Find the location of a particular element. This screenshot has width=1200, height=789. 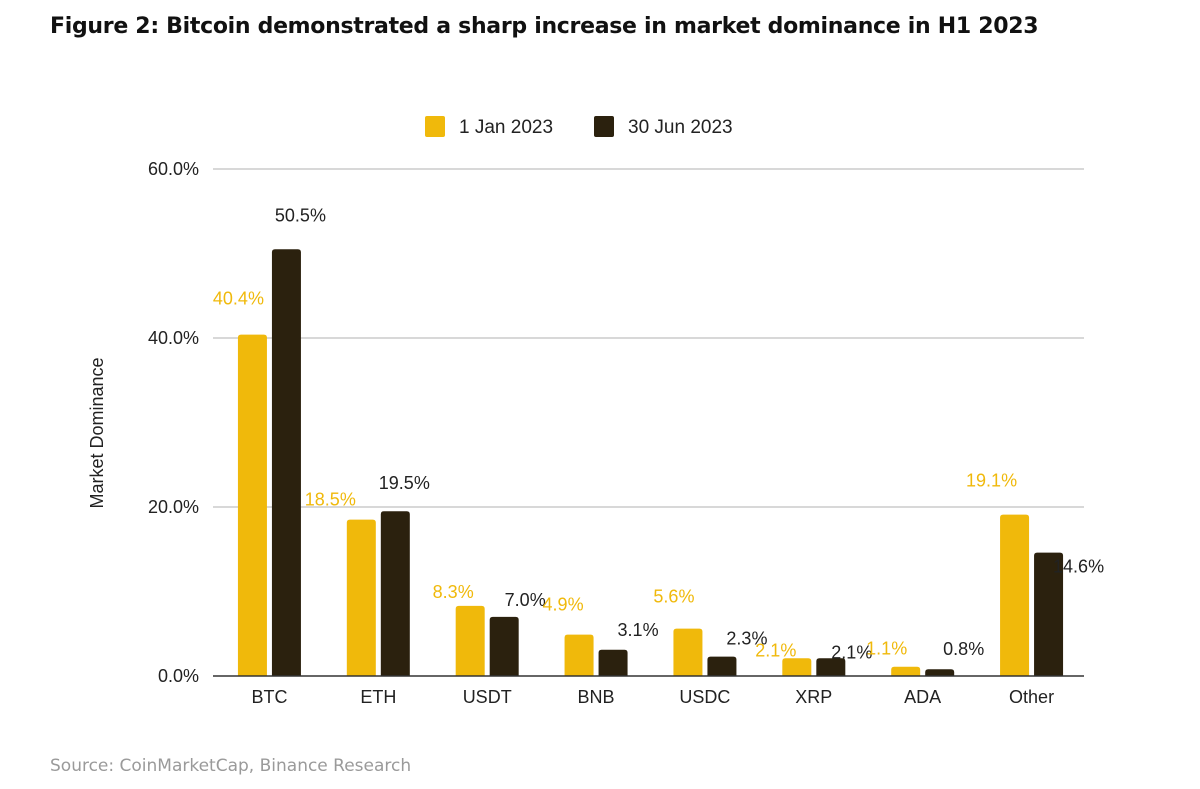

data-label-btc-jan: 40.4% is located at coordinates (238, 299).